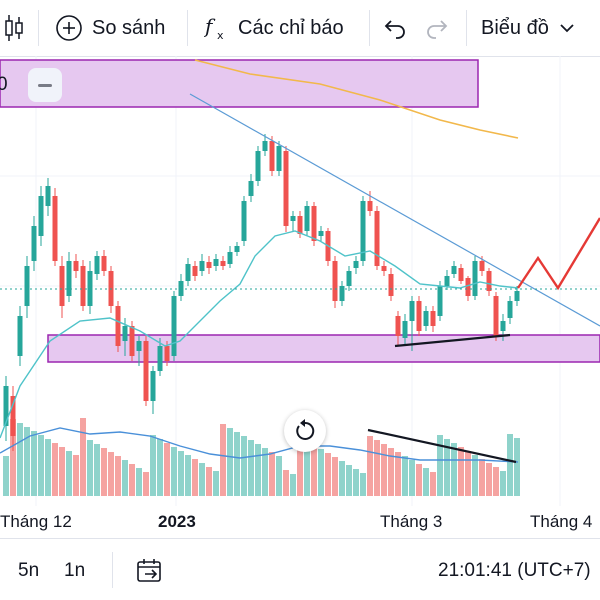 The image size is (600, 600). I want to click on chart-type-button: Biểu đồ, so click(529, 28).